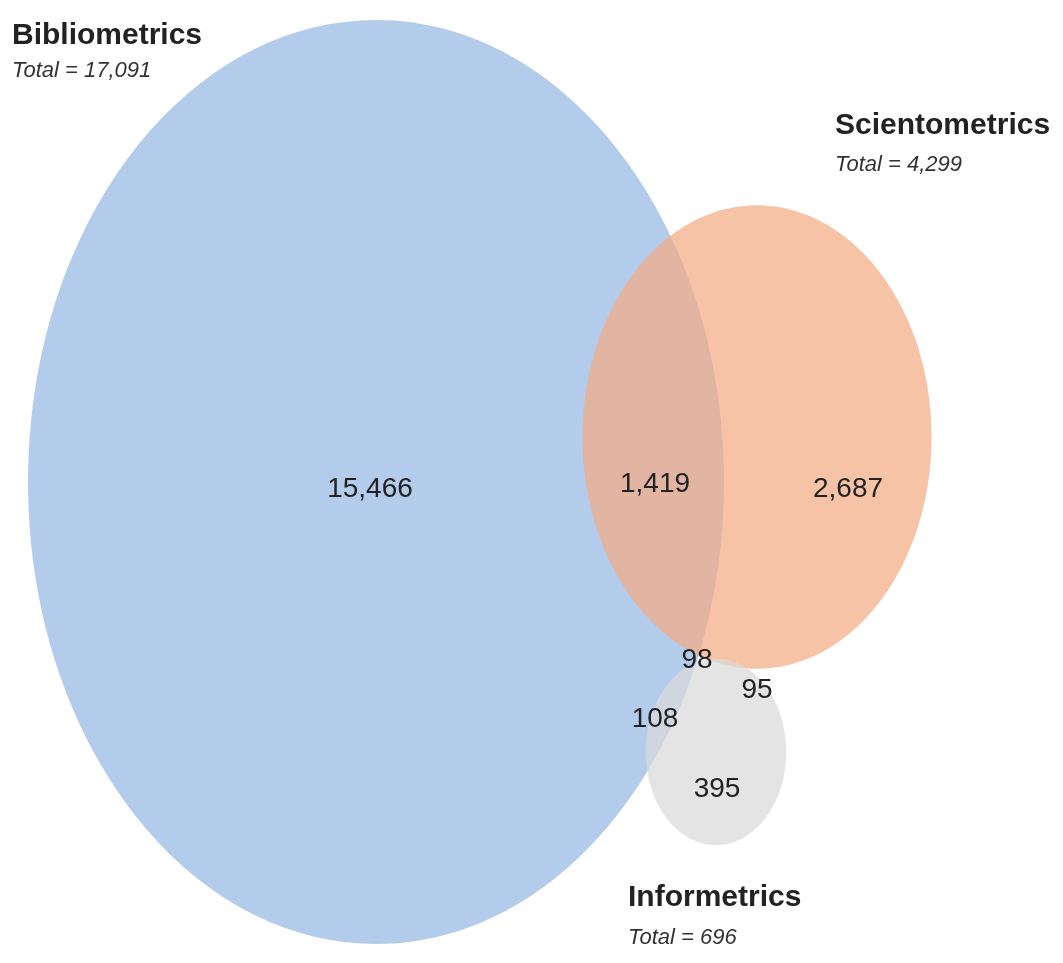 This screenshot has height=963, width=1063. What do you see at coordinates (899, 163) in the screenshot?
I see `data-label: Total = 4,299` at bounding box center [899, 163].